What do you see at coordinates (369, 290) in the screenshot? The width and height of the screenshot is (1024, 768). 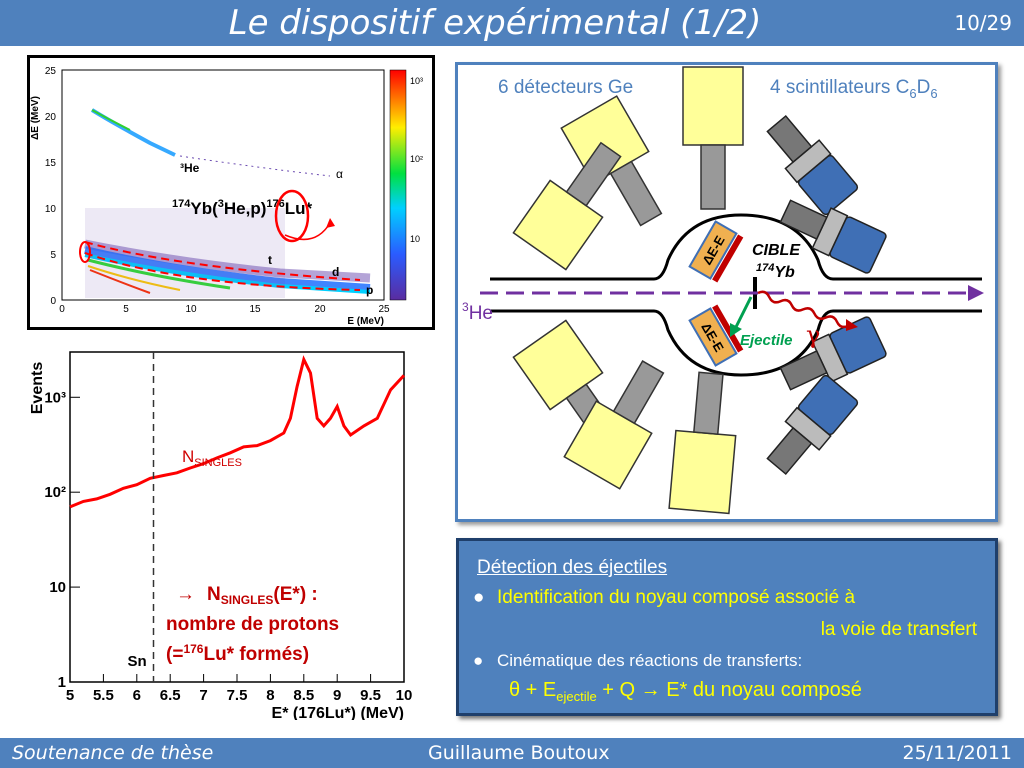 I see `plot1-label-p: p` at bounding box center [369, 290].